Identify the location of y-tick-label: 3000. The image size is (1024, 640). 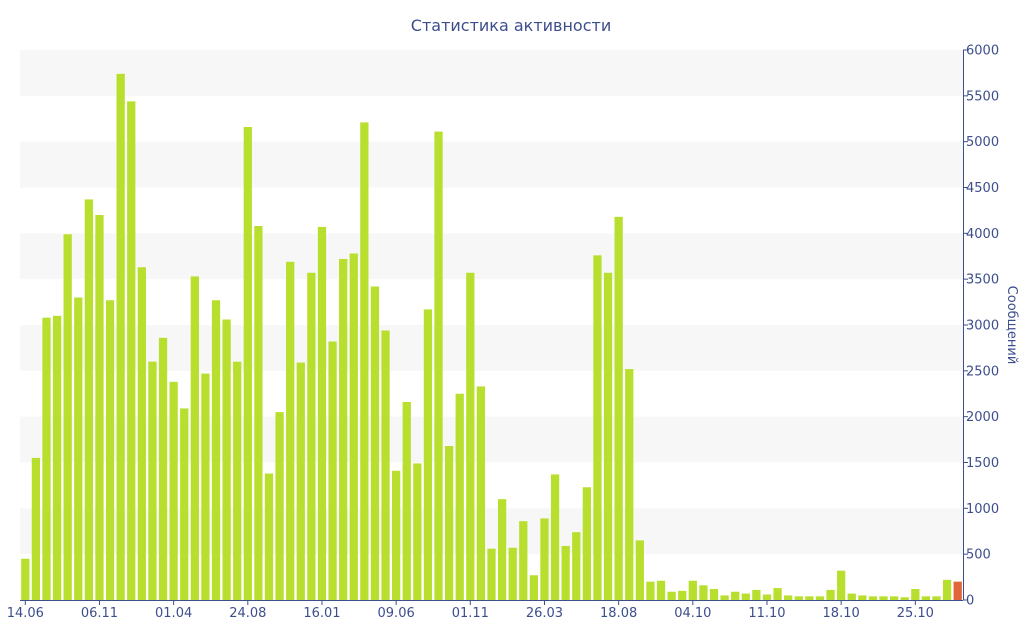
(982, 326).